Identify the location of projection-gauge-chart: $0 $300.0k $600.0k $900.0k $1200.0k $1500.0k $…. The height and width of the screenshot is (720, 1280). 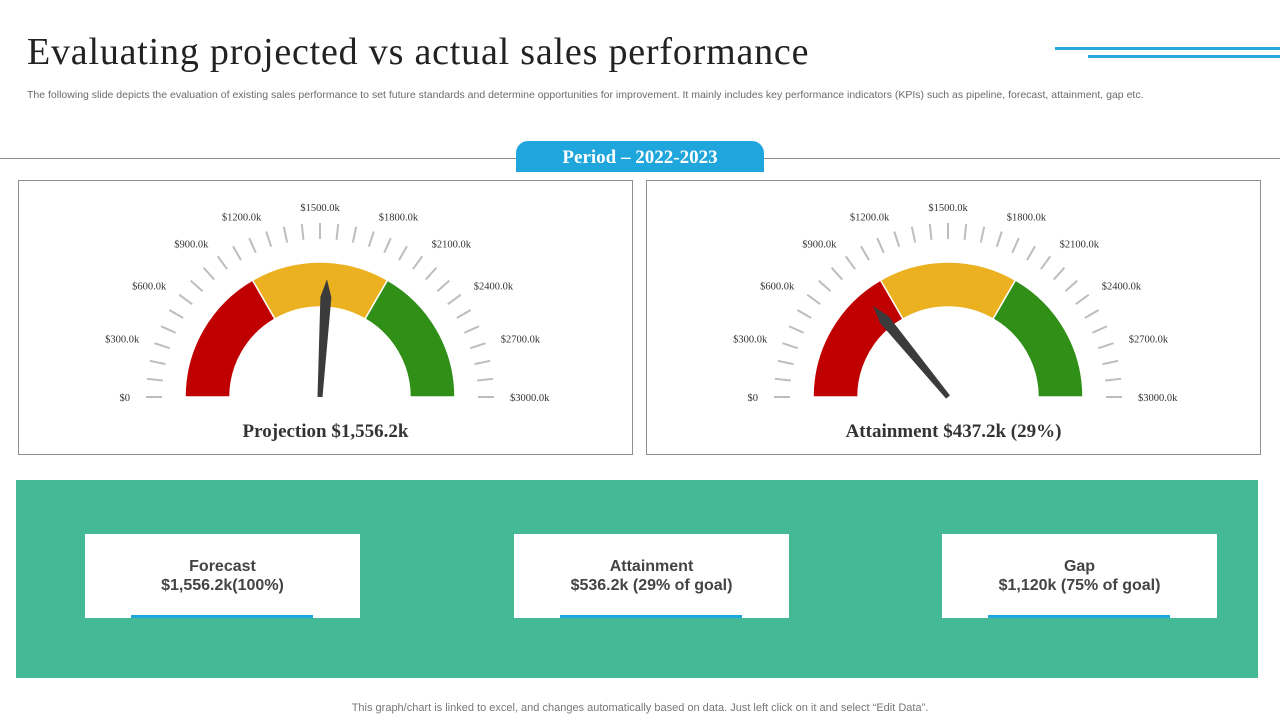
(327, 303).